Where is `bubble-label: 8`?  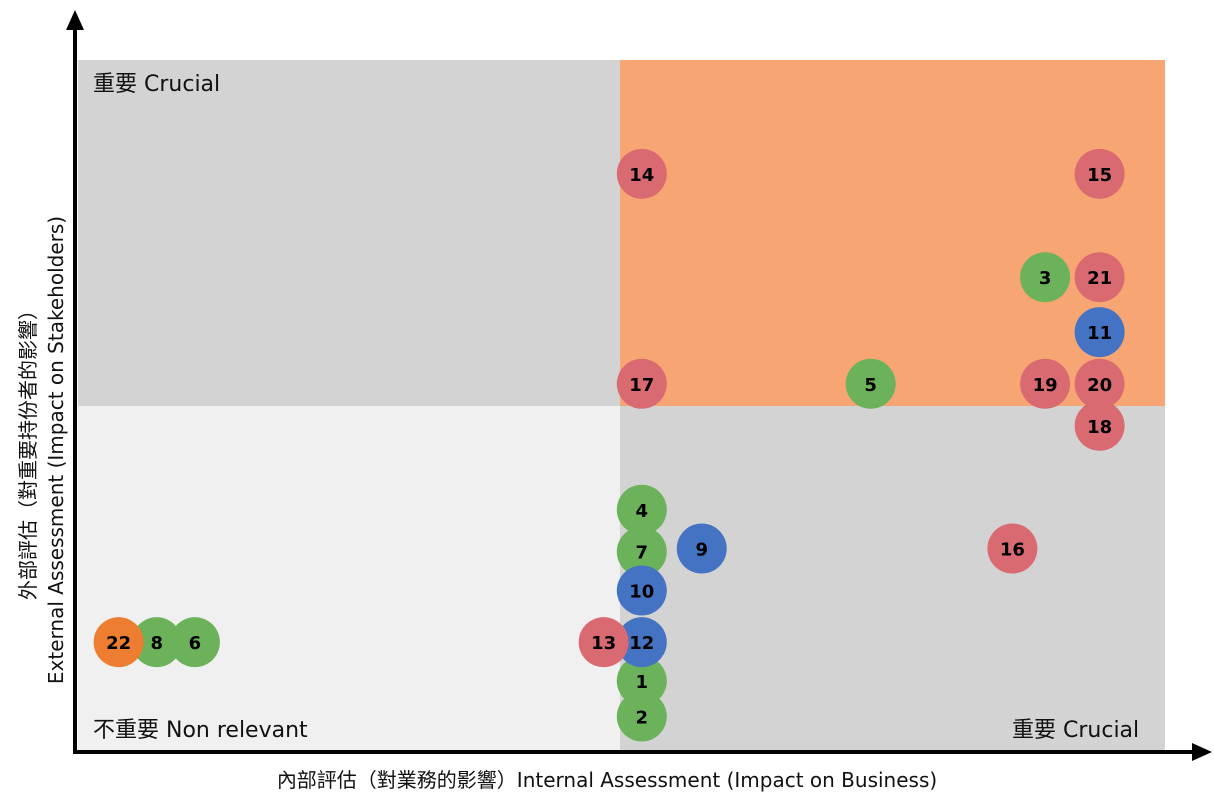 bubble-label: 8 is located at coordinates (156, 643).